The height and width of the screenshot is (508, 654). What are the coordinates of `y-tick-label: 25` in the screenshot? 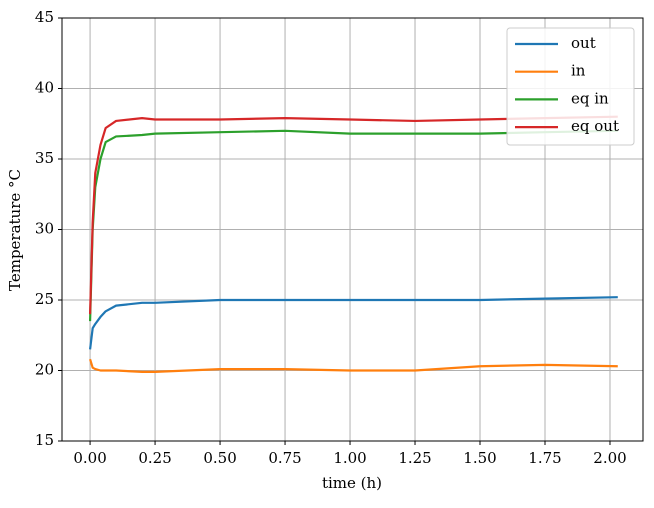 It's located at (44, 299).